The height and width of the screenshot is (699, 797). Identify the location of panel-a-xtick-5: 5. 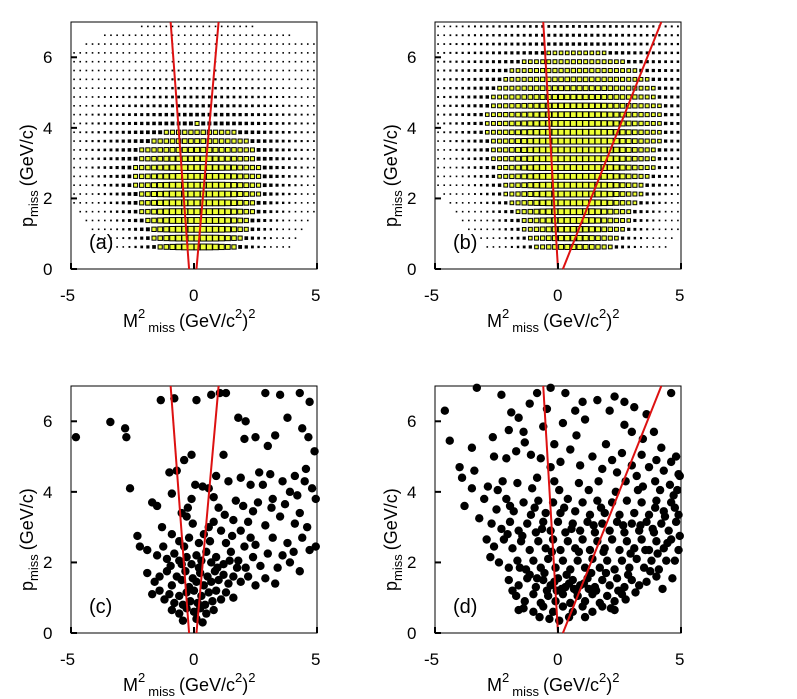
(315, 295).